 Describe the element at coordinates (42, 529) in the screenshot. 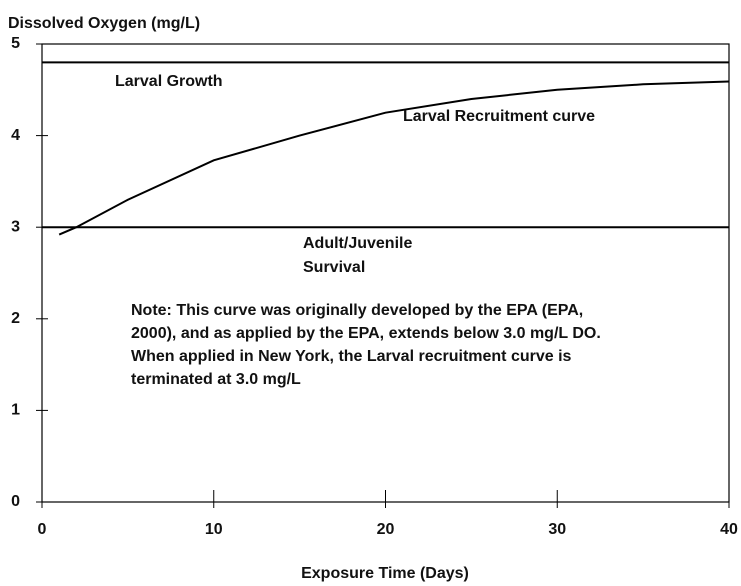

I see `x-tick-label: 0` at that location.